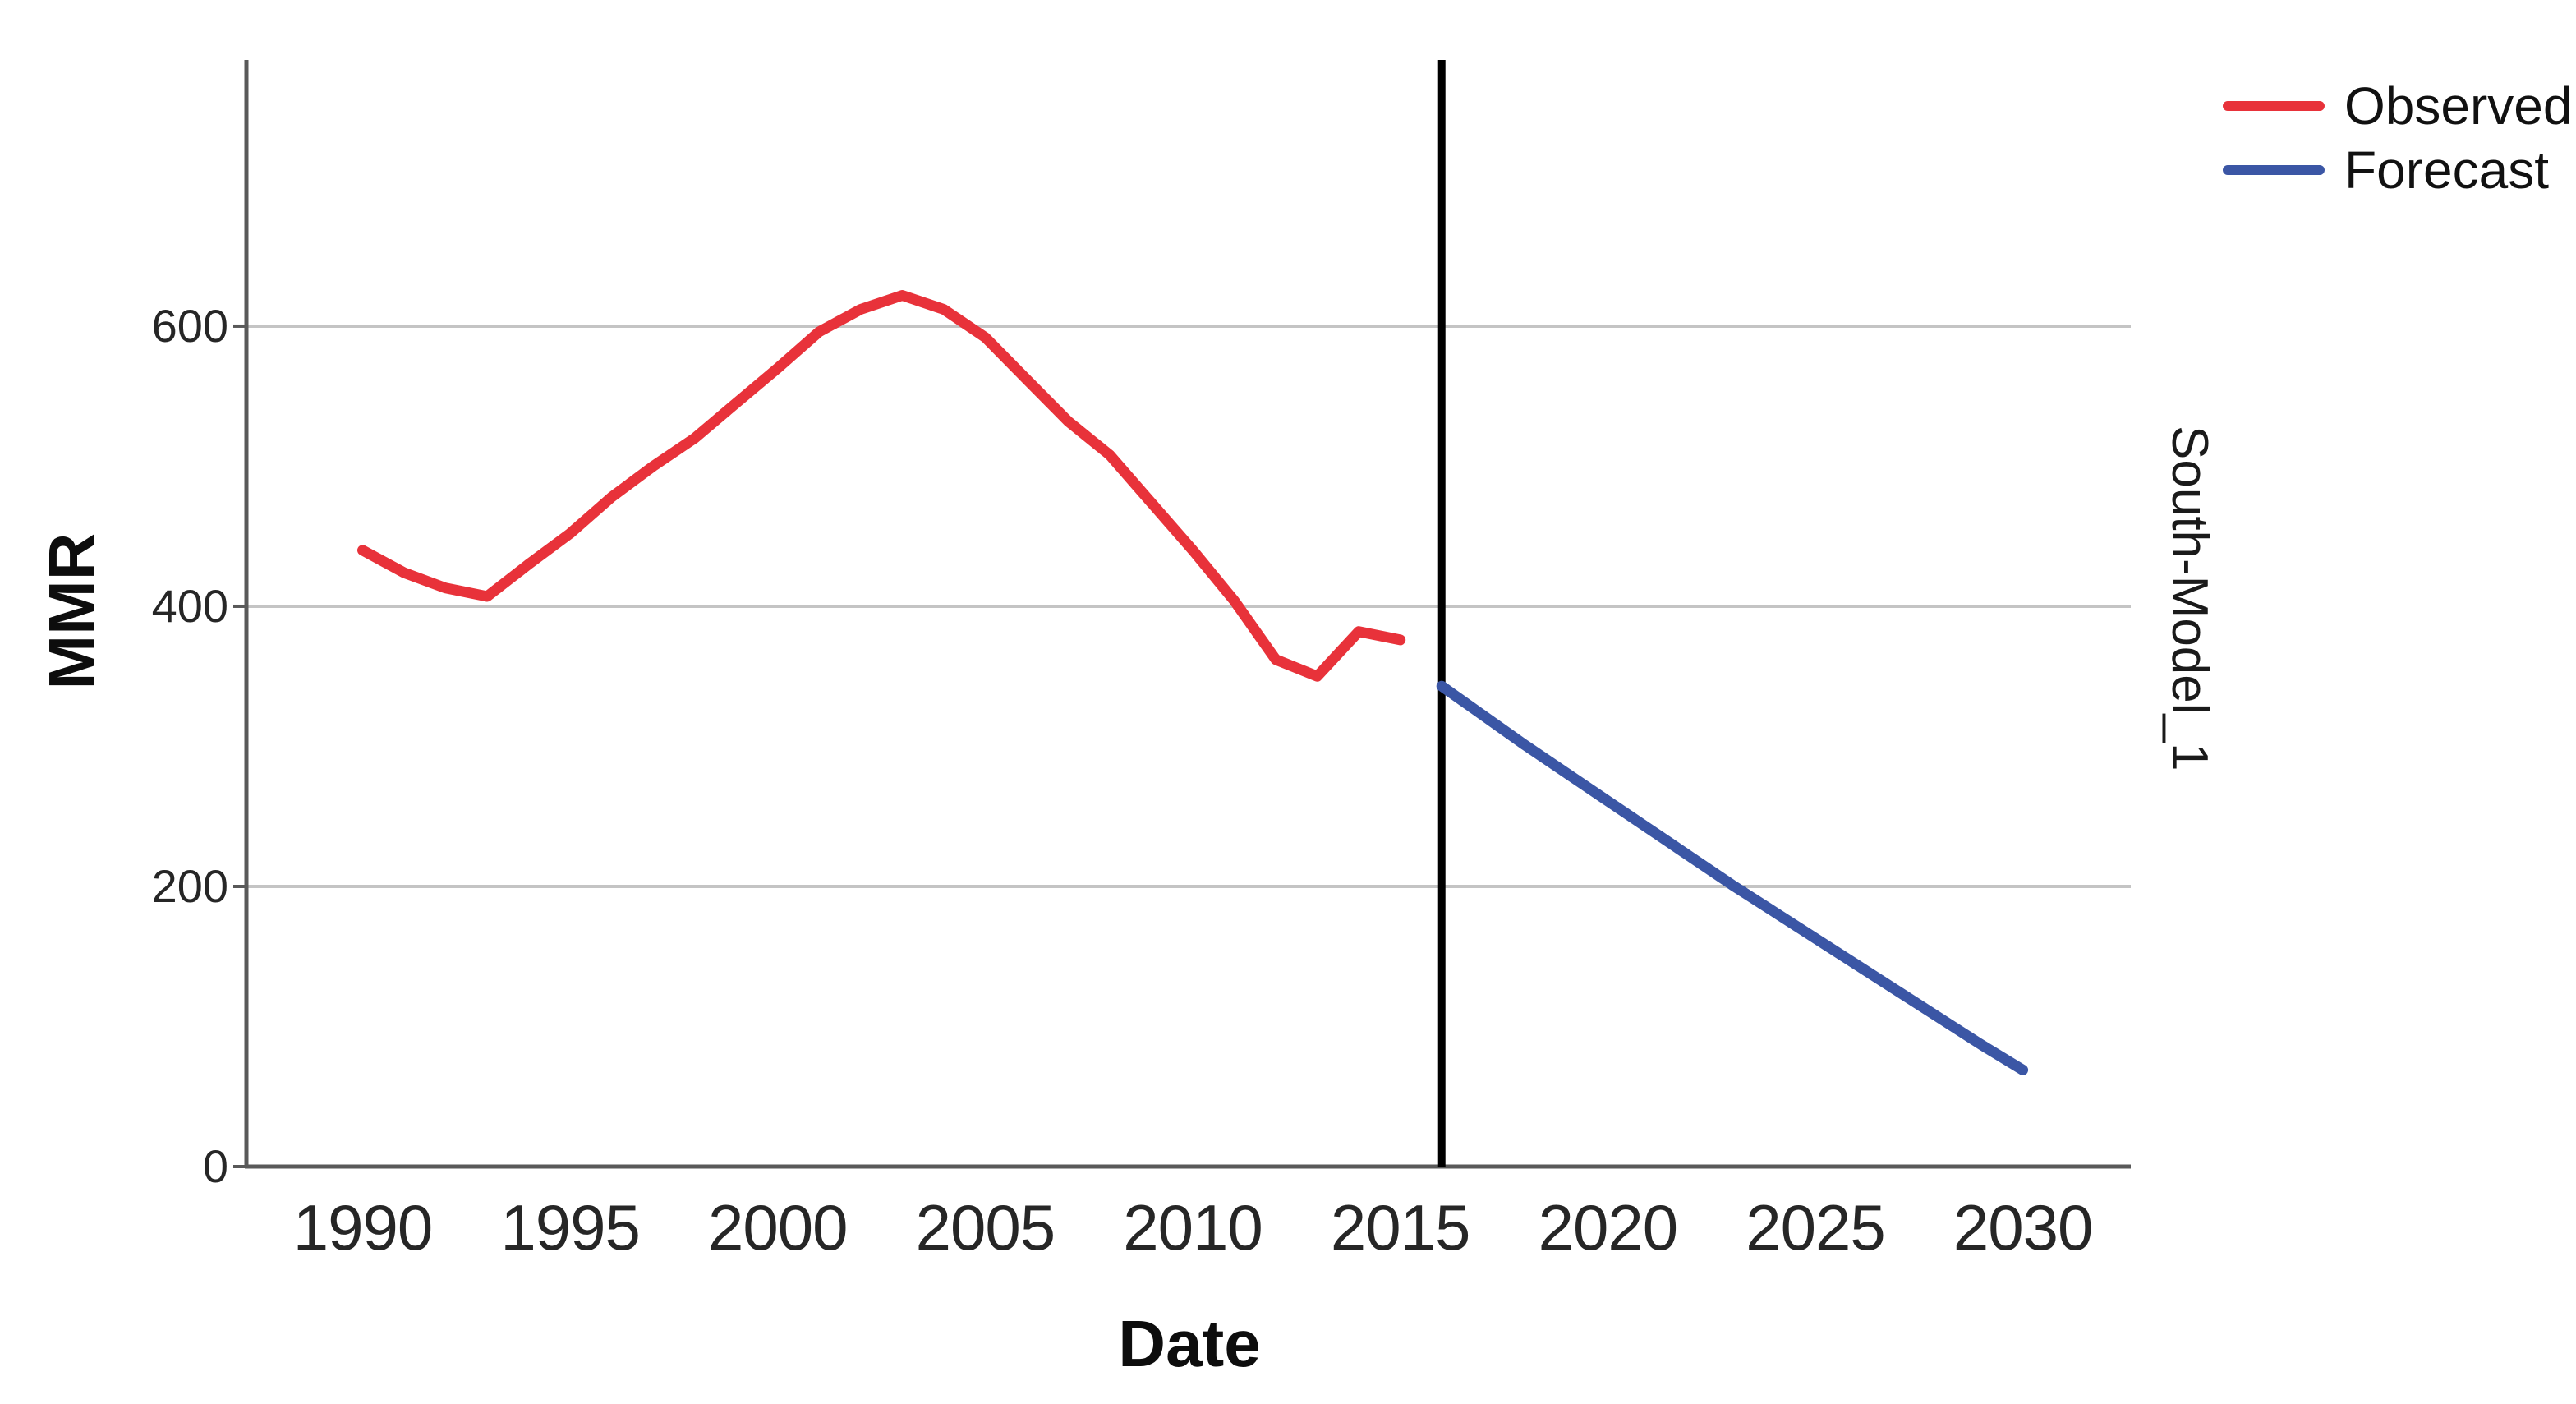  Describe the element at coordinates (881, 486) in the screenshot. I see `observed-line` at that location.